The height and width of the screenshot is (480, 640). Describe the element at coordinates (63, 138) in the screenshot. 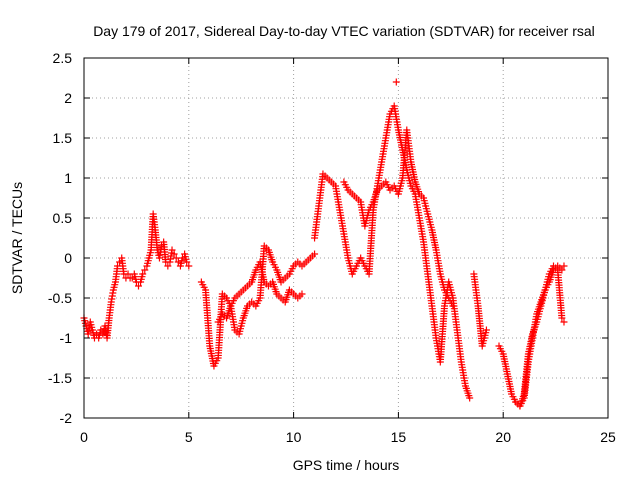

I see `y-tick-label: 1.5` at that location.